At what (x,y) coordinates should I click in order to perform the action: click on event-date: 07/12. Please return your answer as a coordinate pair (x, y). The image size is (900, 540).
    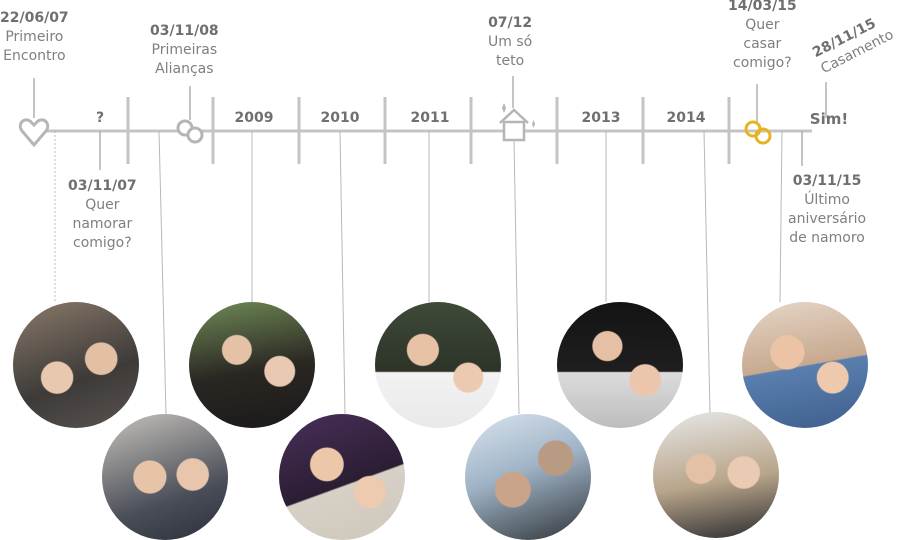
    Looking at the image, I should click on (510, 23).